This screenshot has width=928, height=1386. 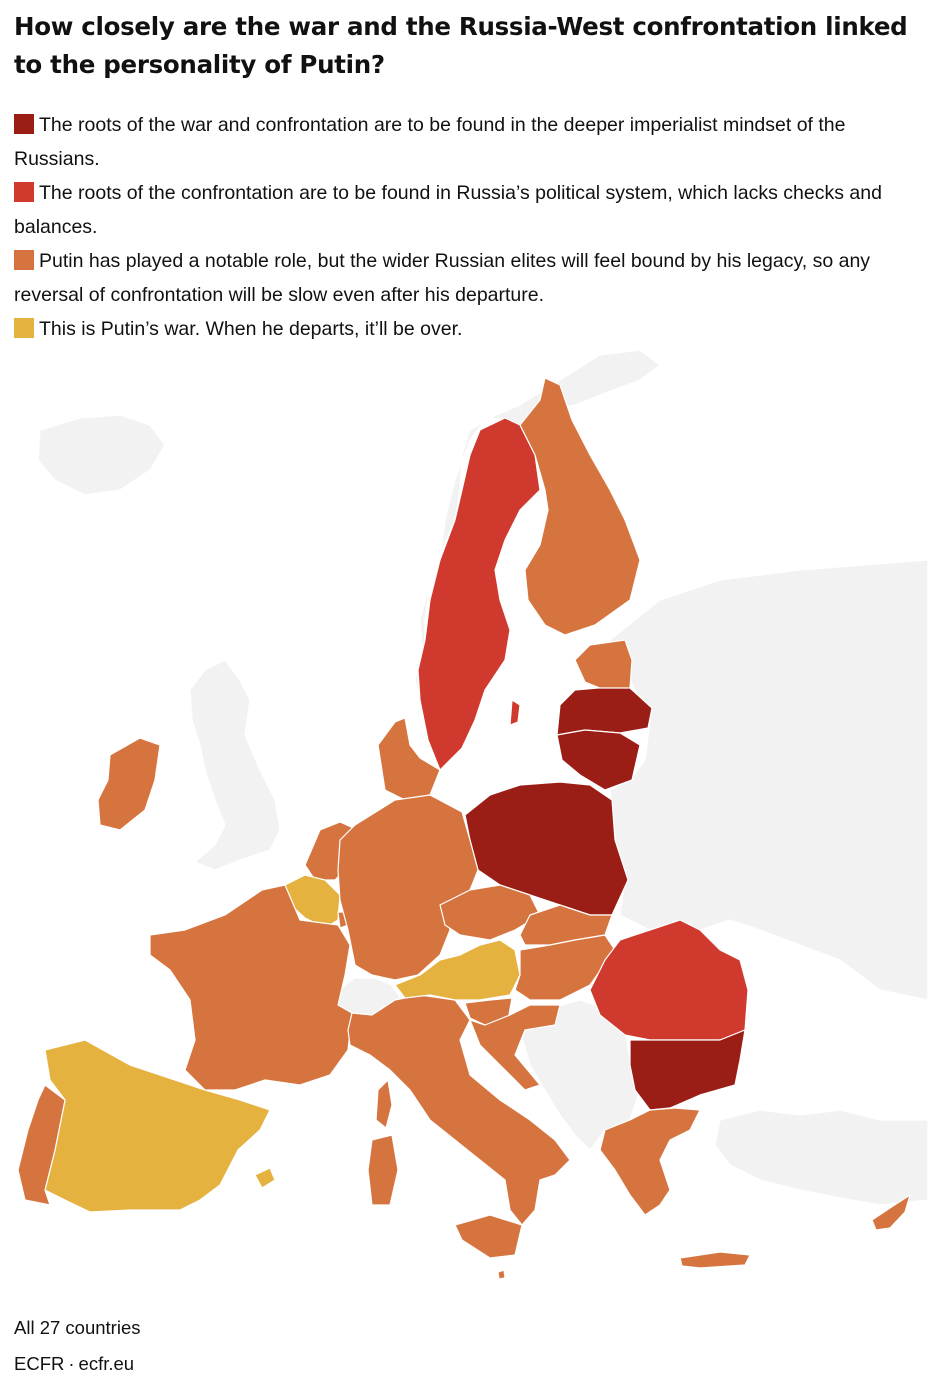 I want to click on sweden, so click(x=479, y=594).